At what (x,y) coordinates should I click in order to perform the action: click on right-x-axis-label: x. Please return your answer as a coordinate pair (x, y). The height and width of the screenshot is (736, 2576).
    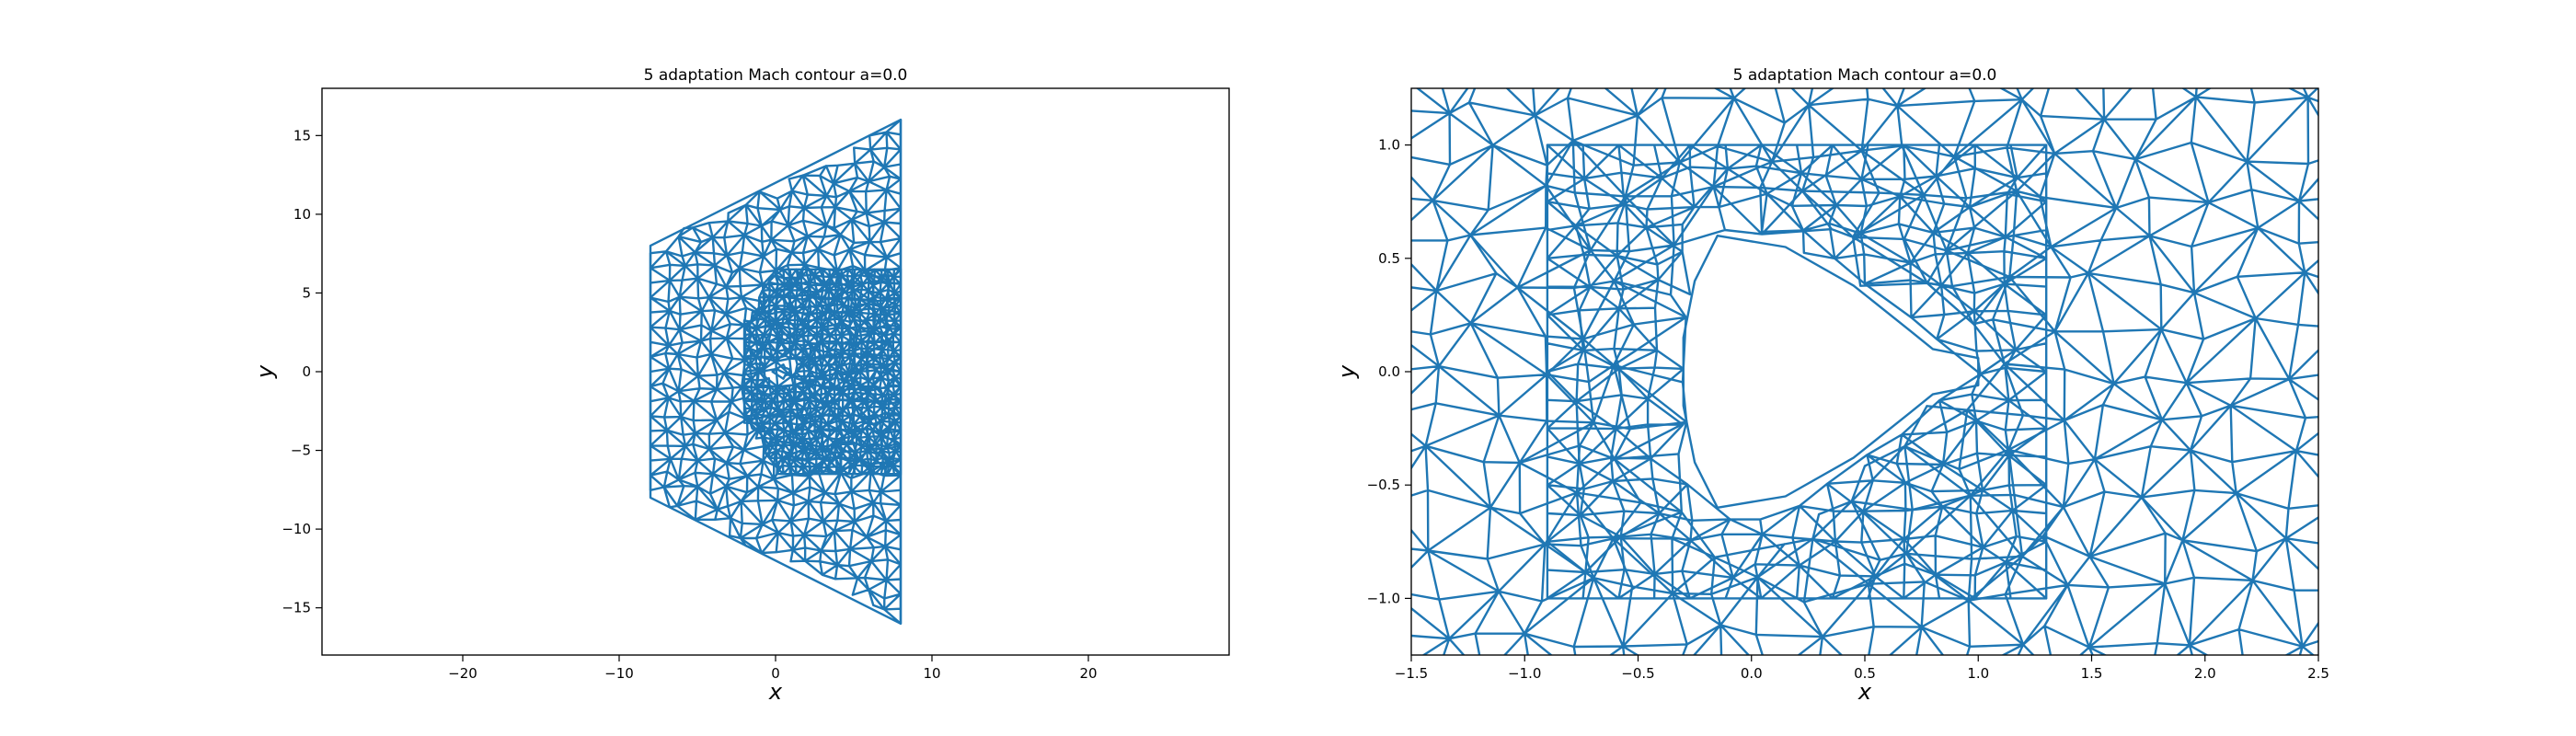
    Looking at the image, I should click on (1864, 692).